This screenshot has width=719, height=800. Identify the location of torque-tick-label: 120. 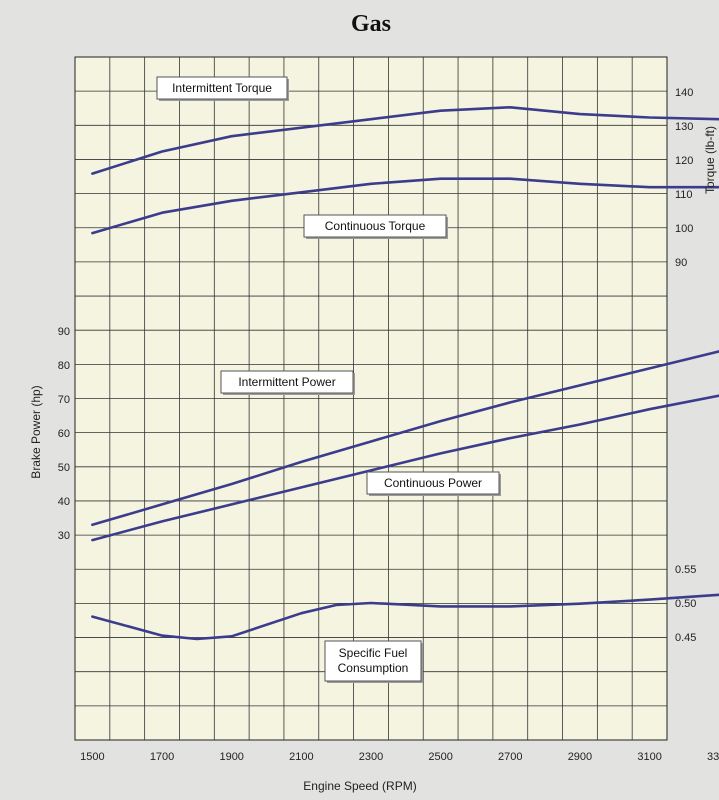
(684, 161).